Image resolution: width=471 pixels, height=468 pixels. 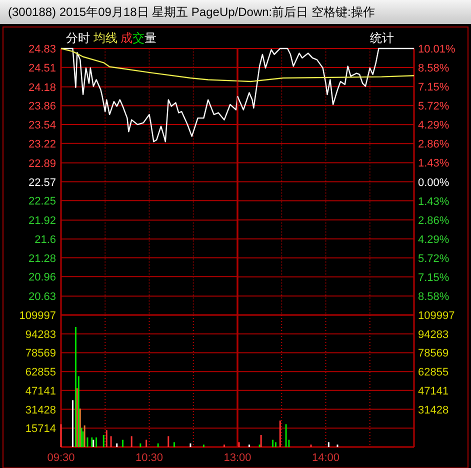 I want to click on y-tick-label: 21.6, so click(x=45, y=240).